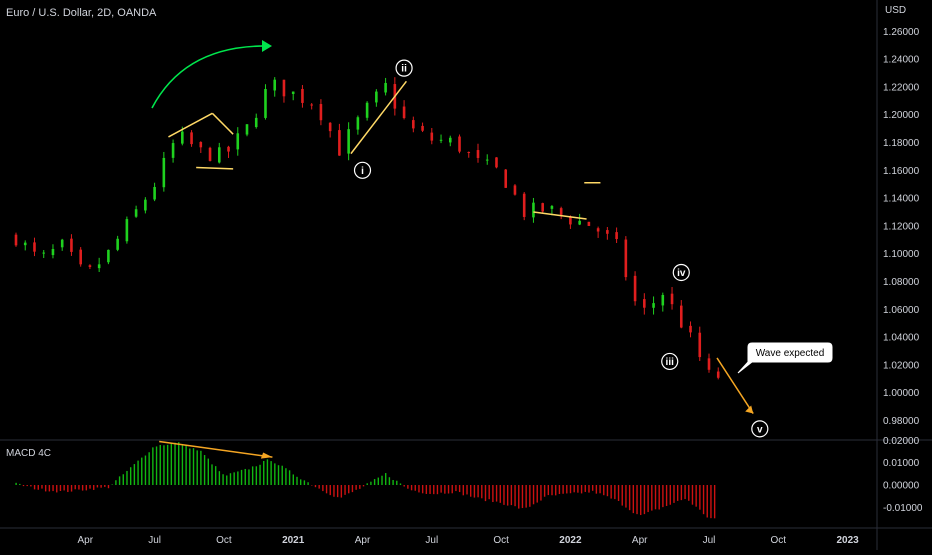  Describe the element at coordinates (224, 540) in the screenshot. I see `time-tick-label: Oct` at that location.